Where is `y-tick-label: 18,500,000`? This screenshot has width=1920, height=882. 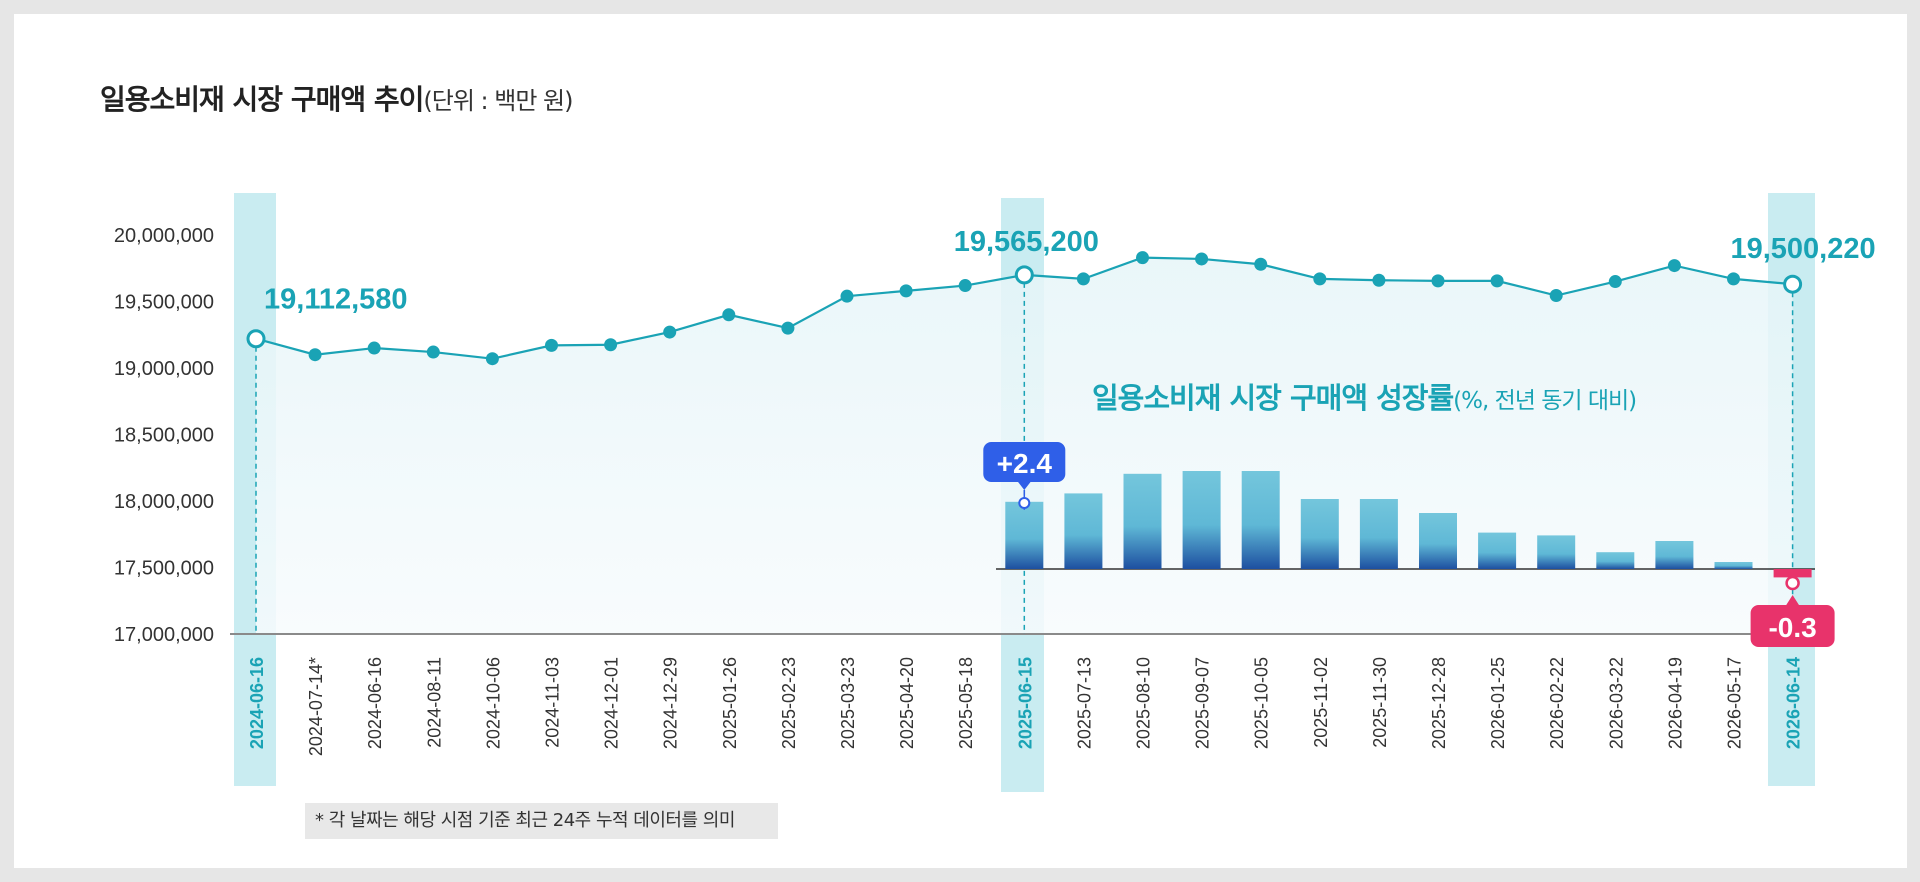
y-tick-label: 18,500,000 is located at coordinates (164, 436).